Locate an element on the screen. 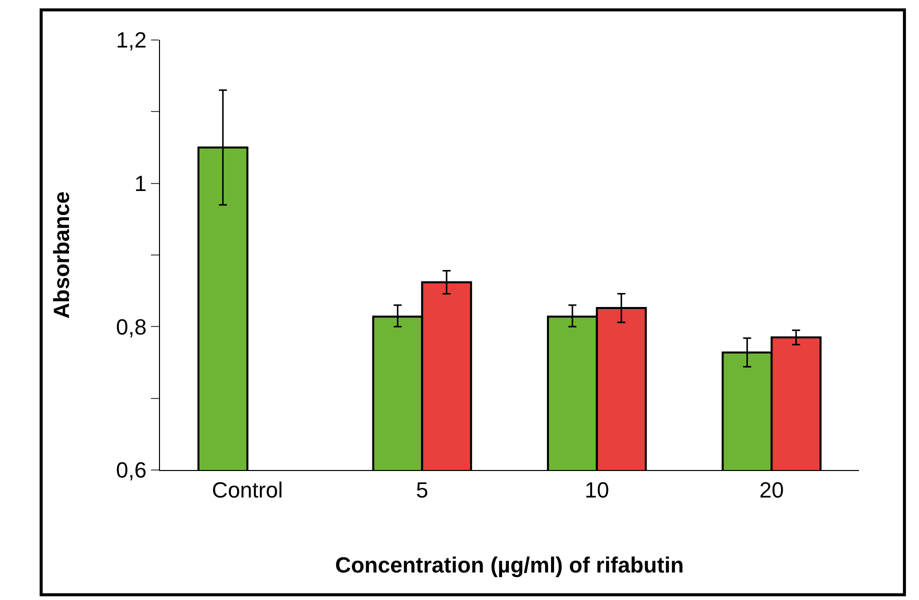 The image size is (919, 600). x-tick-label: 20 is located at coordinates (771, 489).